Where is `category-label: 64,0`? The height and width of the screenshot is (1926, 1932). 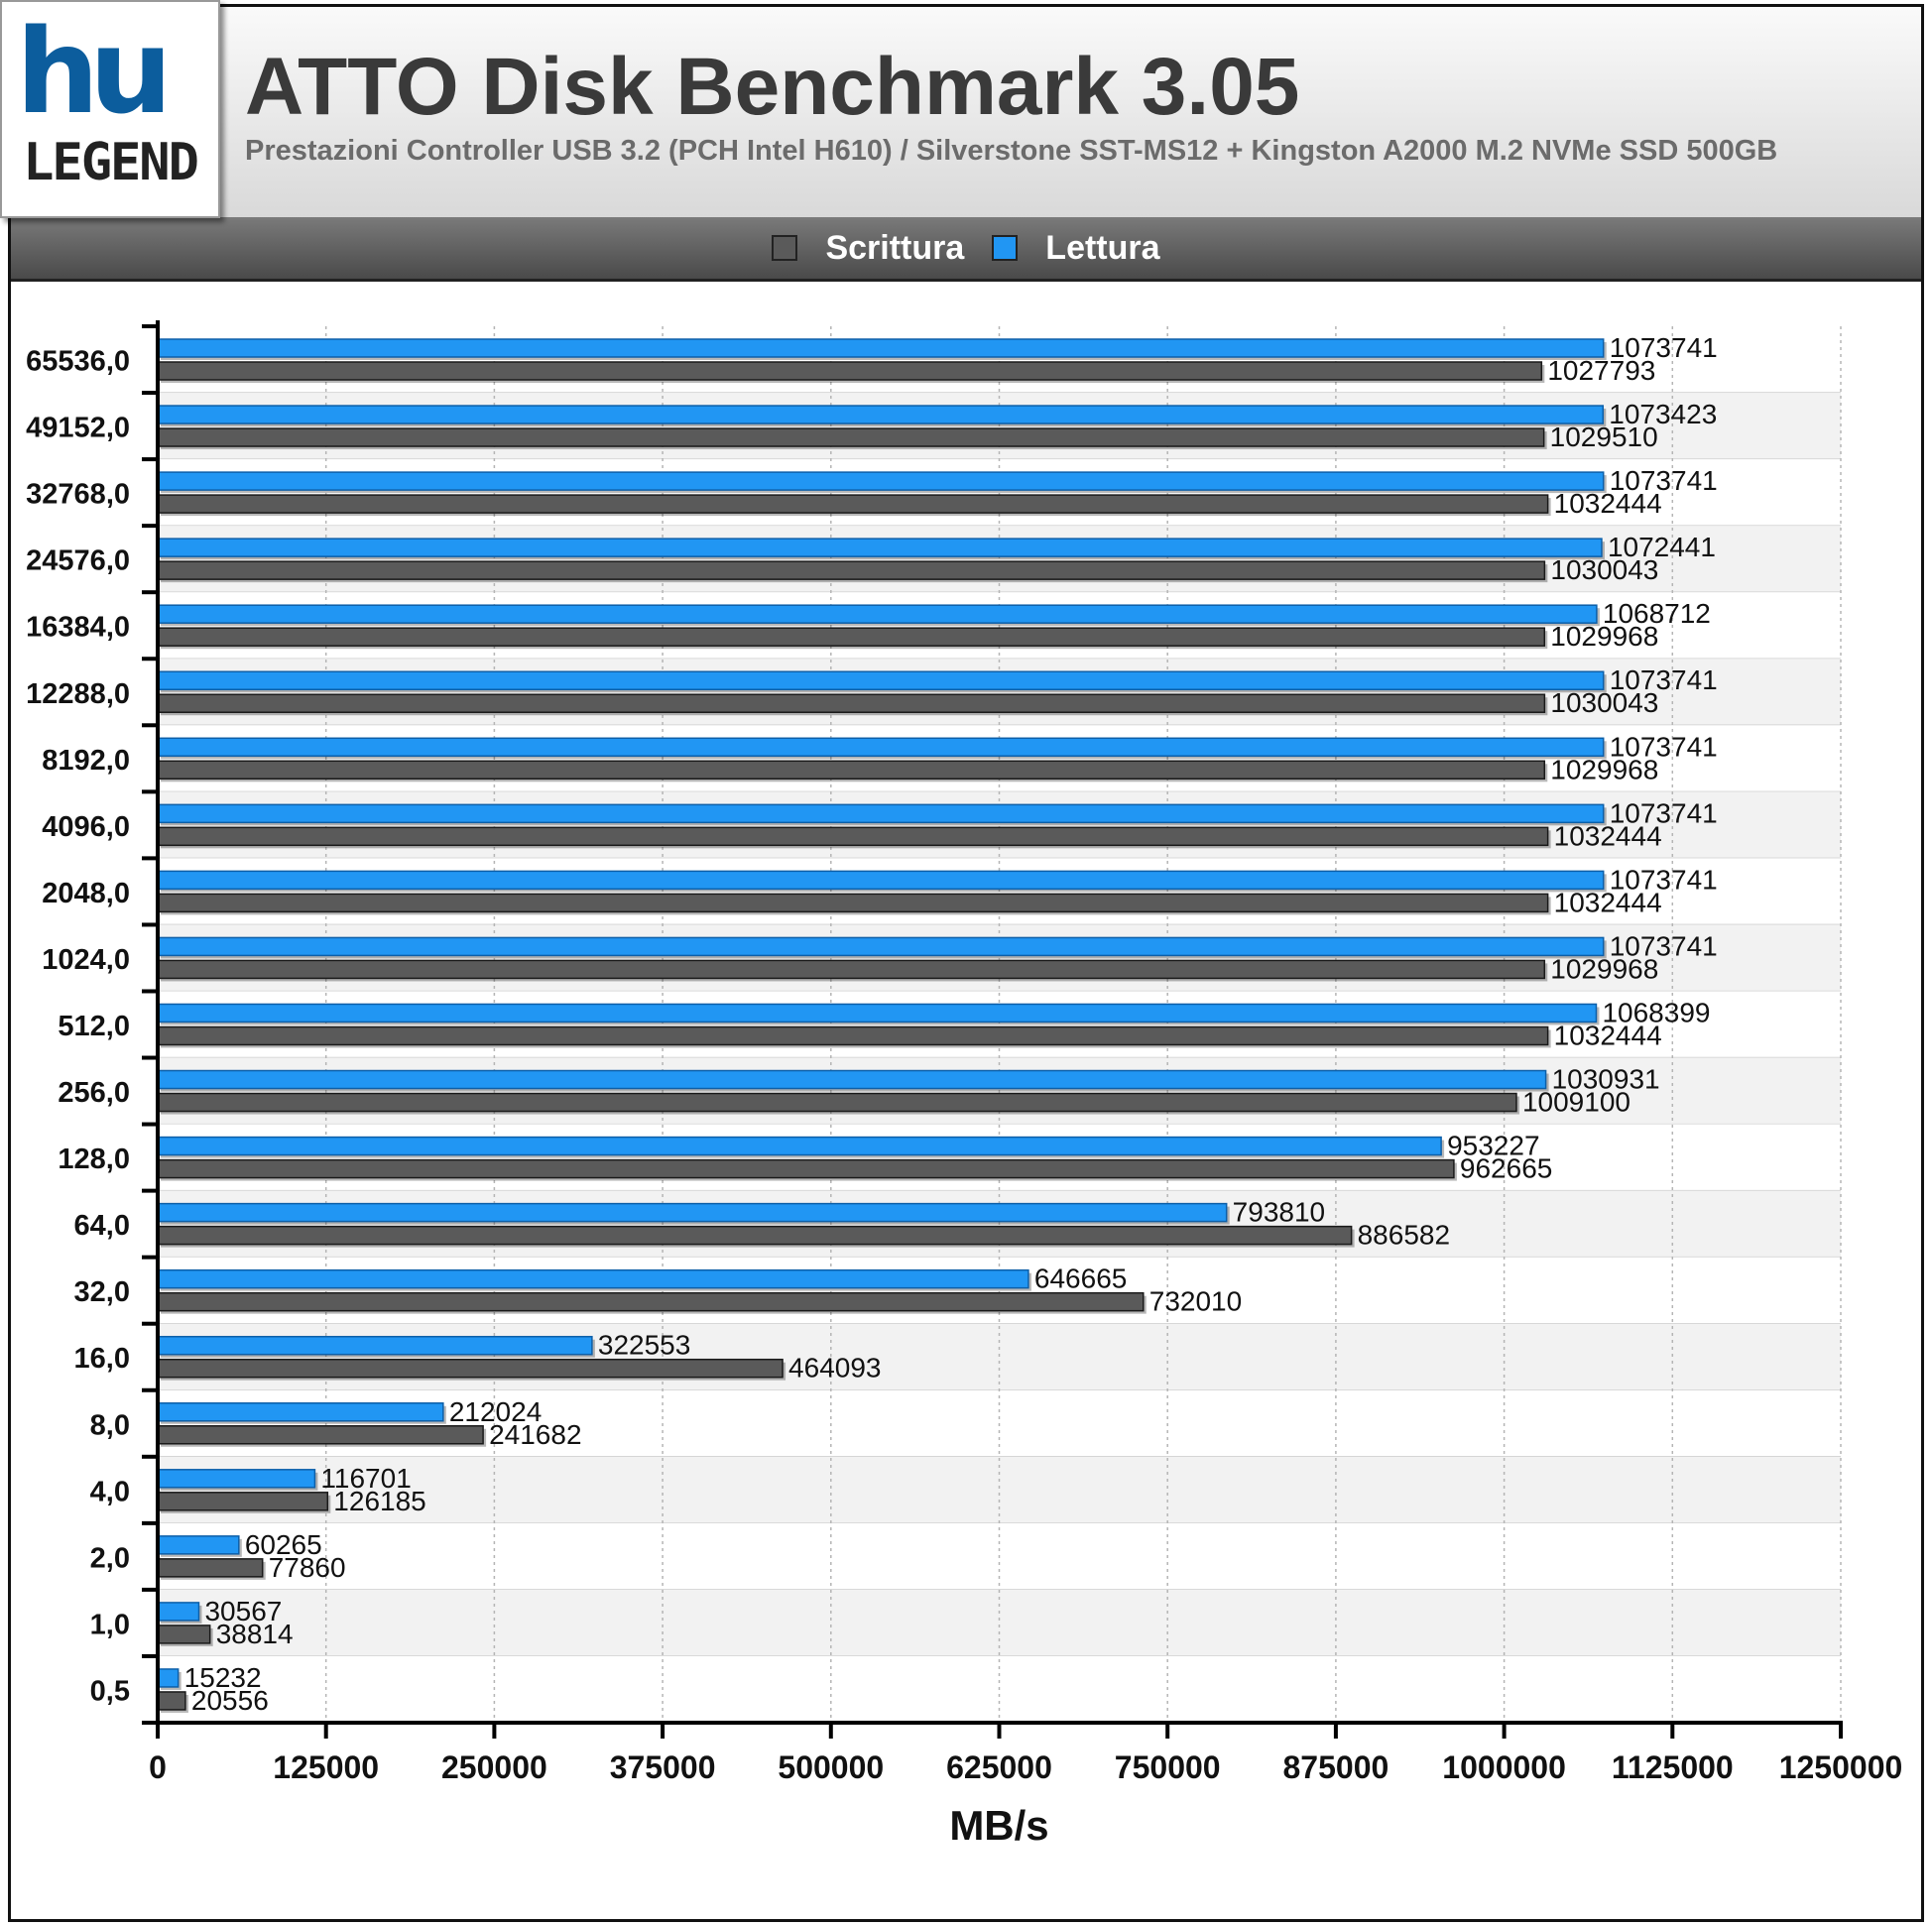 category-label: 64,0 is located at coordinates (102, 1226).